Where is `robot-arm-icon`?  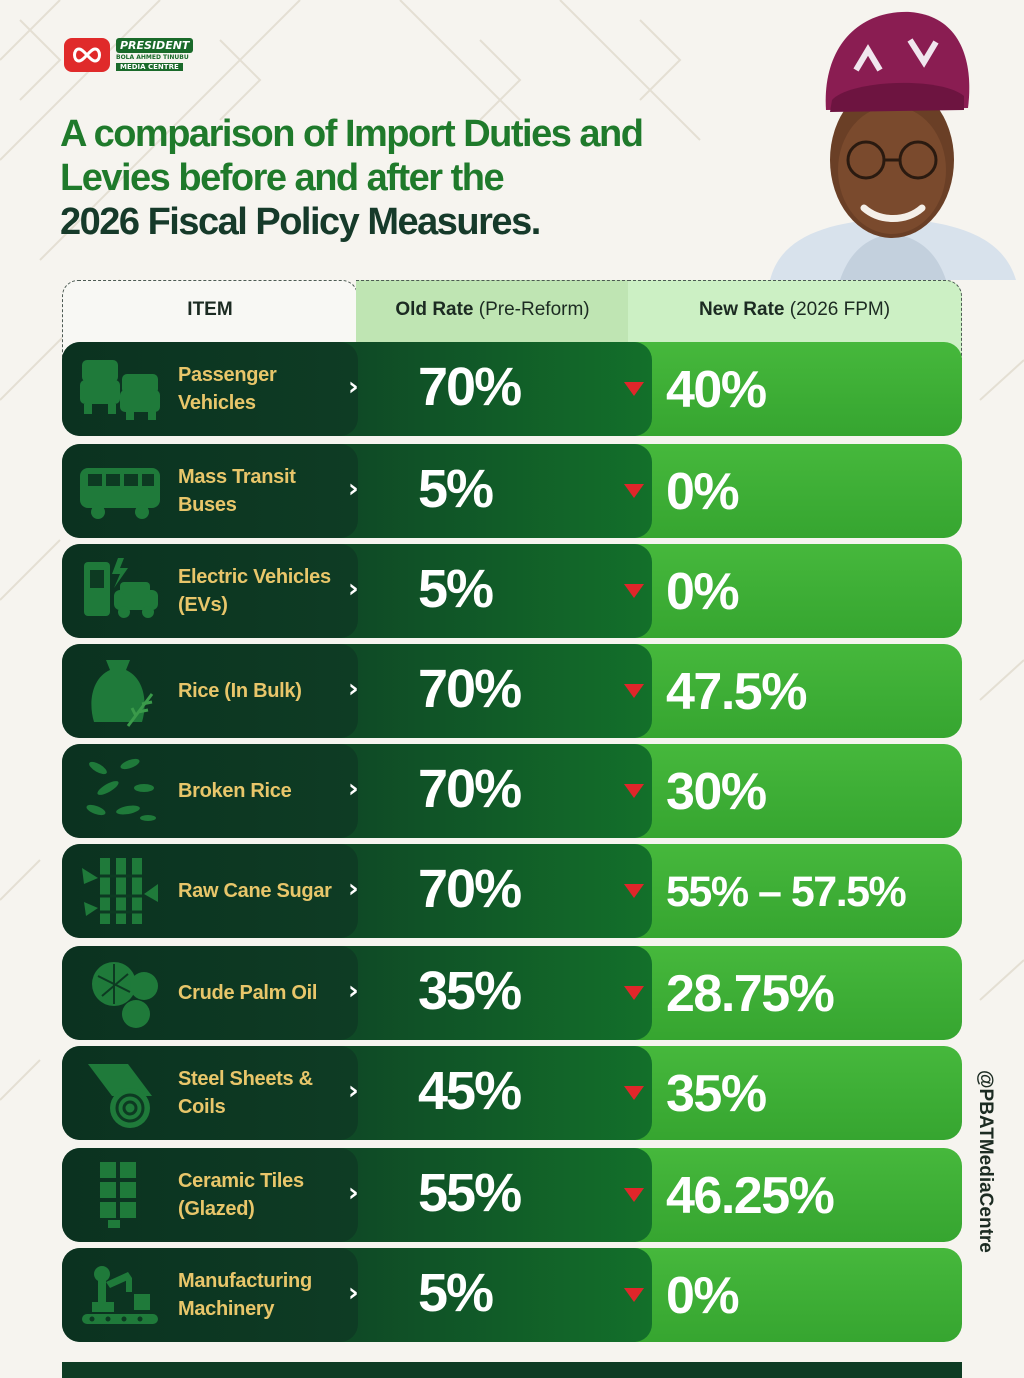 robot-arm-icon is located at coordinates (120, 1295).